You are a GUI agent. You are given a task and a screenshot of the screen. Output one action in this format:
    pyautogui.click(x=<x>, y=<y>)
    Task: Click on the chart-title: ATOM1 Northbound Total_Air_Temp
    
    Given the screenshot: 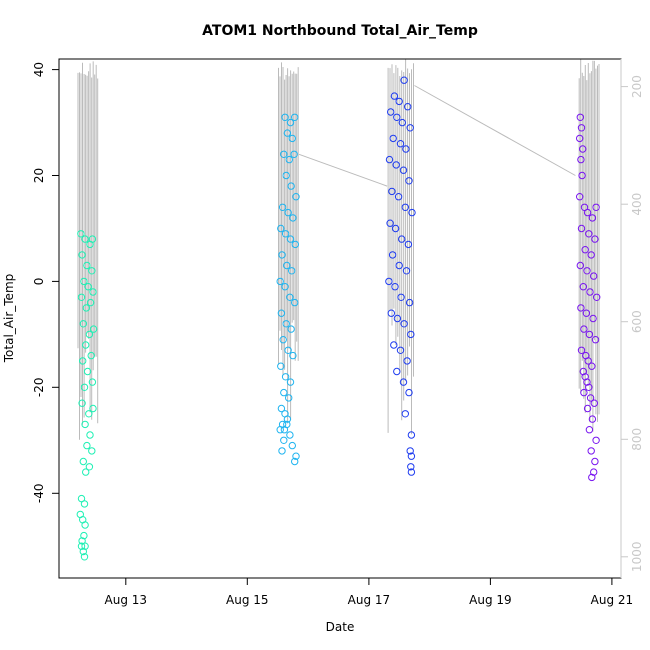 What is the action you would take?
    pyautogui.click(x=340, y=31)
    